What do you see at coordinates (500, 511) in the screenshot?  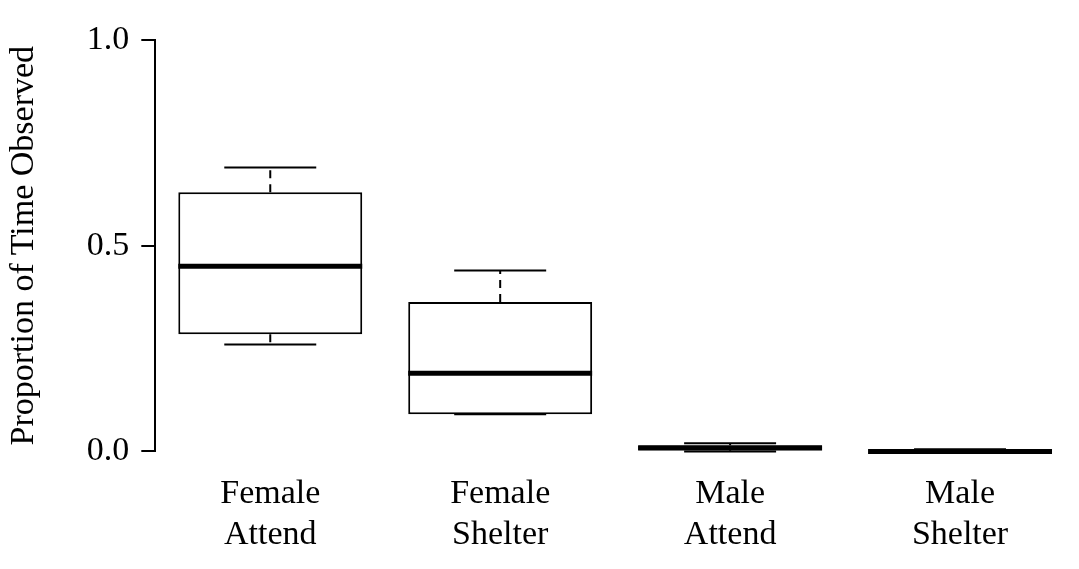 I see `x-tick-label: Female Shelter` at bounding box center [500, 511].